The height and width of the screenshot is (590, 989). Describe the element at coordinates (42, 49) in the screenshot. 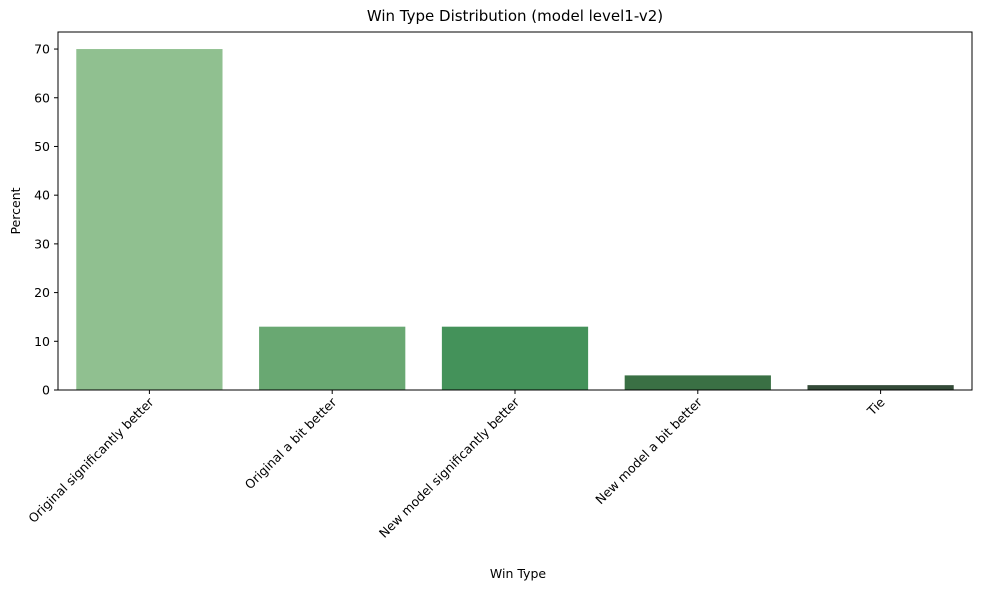

I see `y-tick-label-7: 70` at that location.